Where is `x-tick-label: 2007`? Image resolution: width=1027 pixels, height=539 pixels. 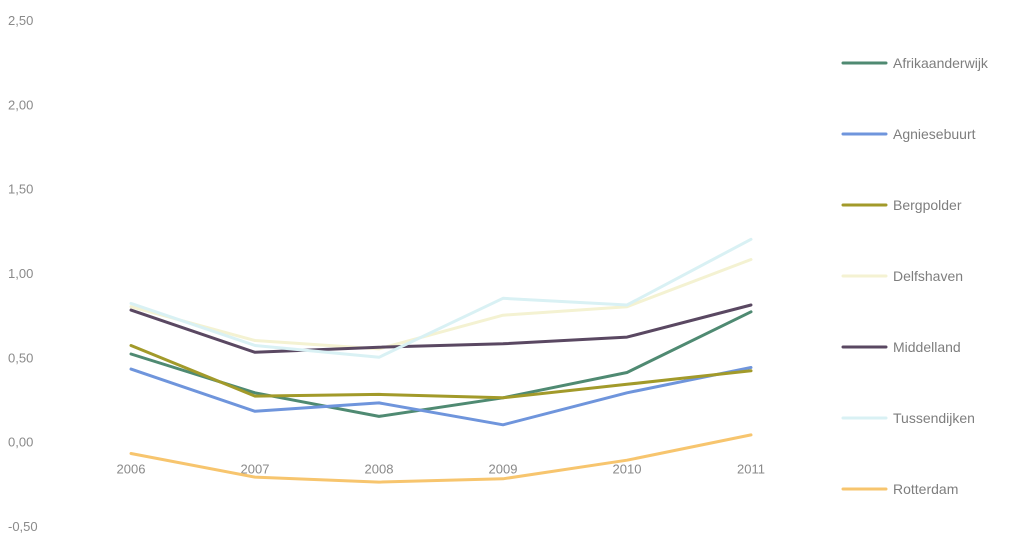 x-tick-label: 2007 is located at coordinates (255, 469).